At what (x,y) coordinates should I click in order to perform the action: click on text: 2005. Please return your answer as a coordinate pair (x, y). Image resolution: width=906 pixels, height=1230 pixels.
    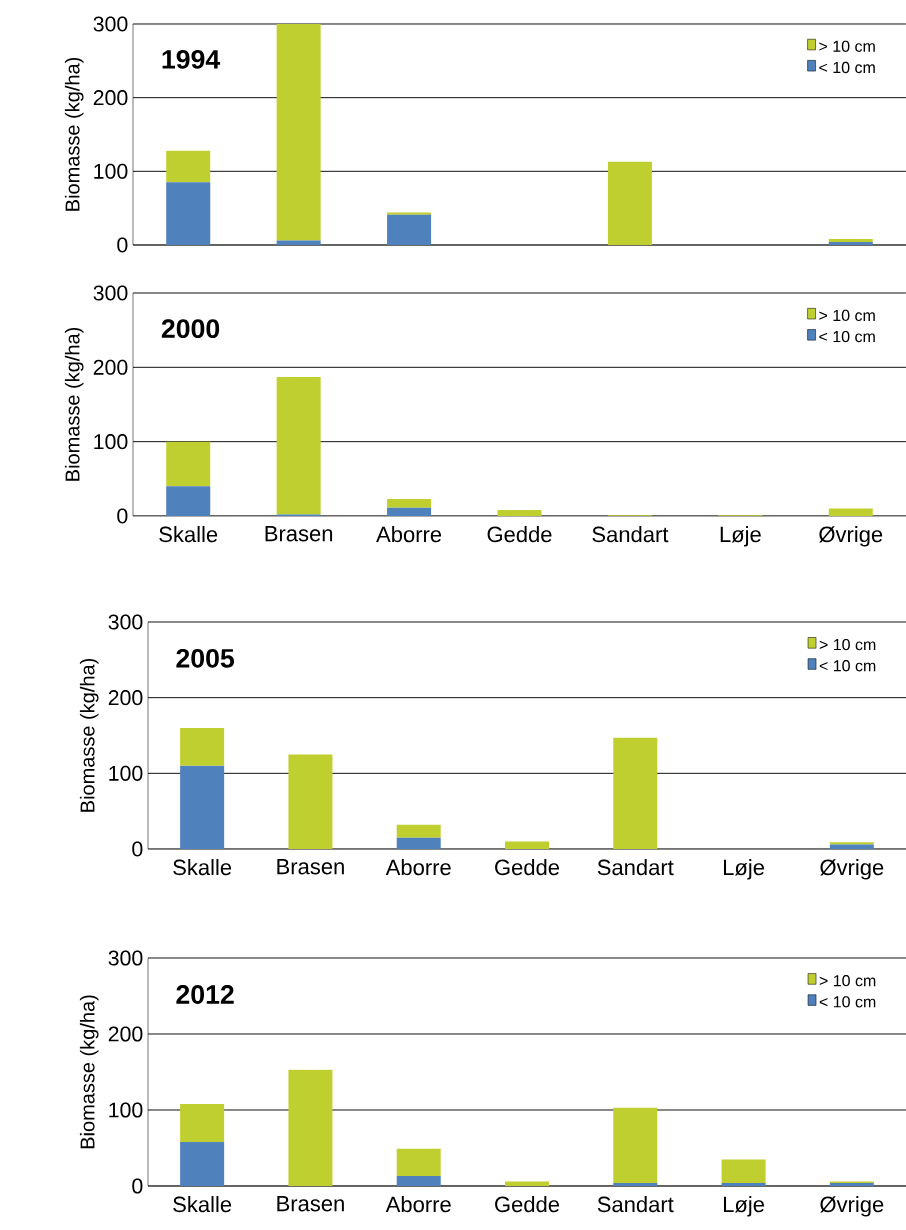
    Looking at the image, I should click on (205, 658).